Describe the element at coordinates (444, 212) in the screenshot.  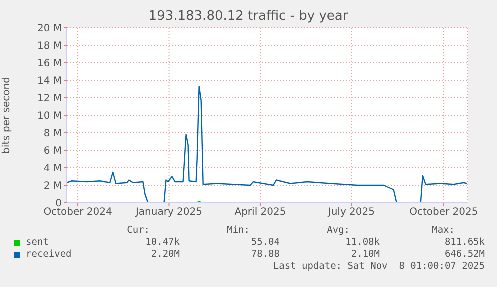
I see `x-tick-label: October 2025` at that location.